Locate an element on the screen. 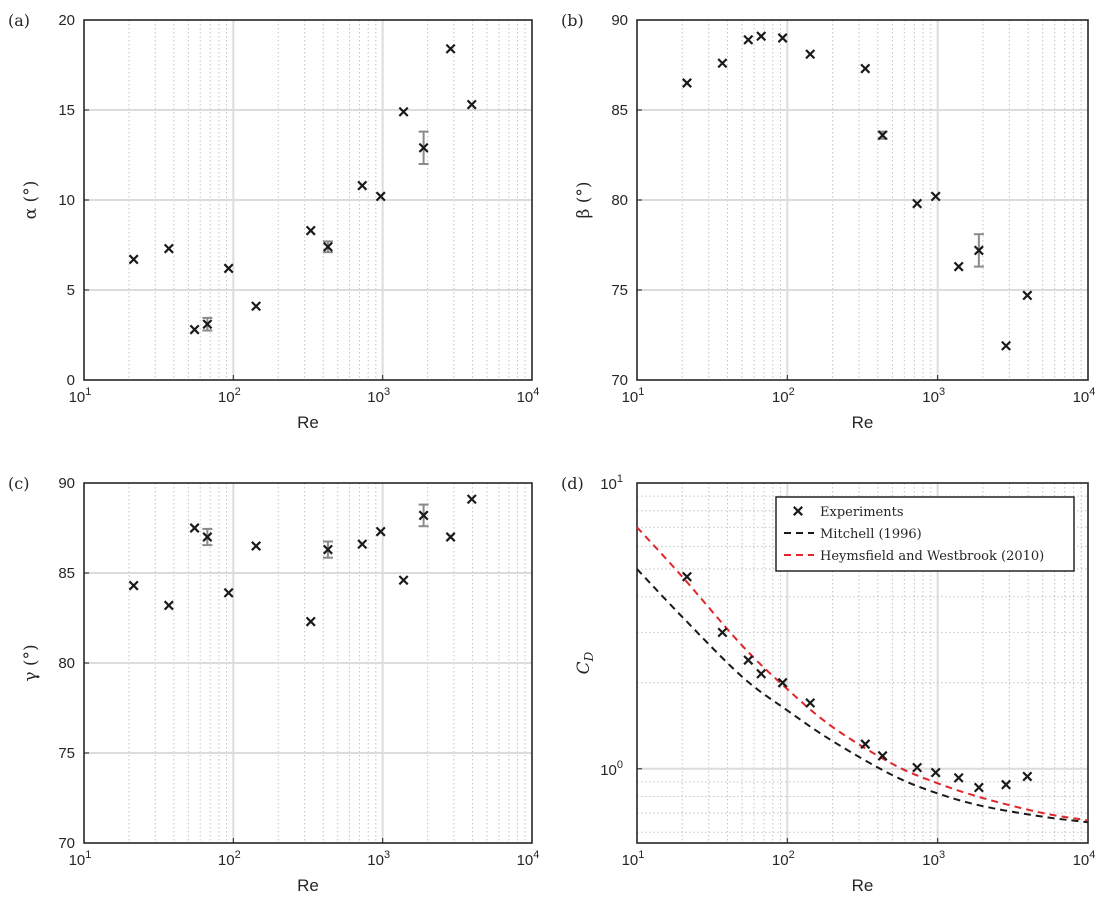  y-tick-label: 15 is located at coordinates (66, 110).